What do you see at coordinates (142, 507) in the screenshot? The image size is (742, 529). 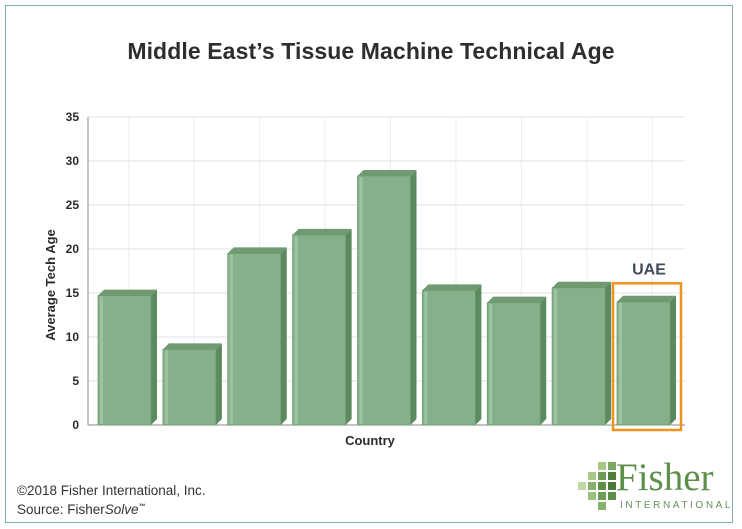 I see `trademark-symbol: ™` at bounding box center [142, 507].